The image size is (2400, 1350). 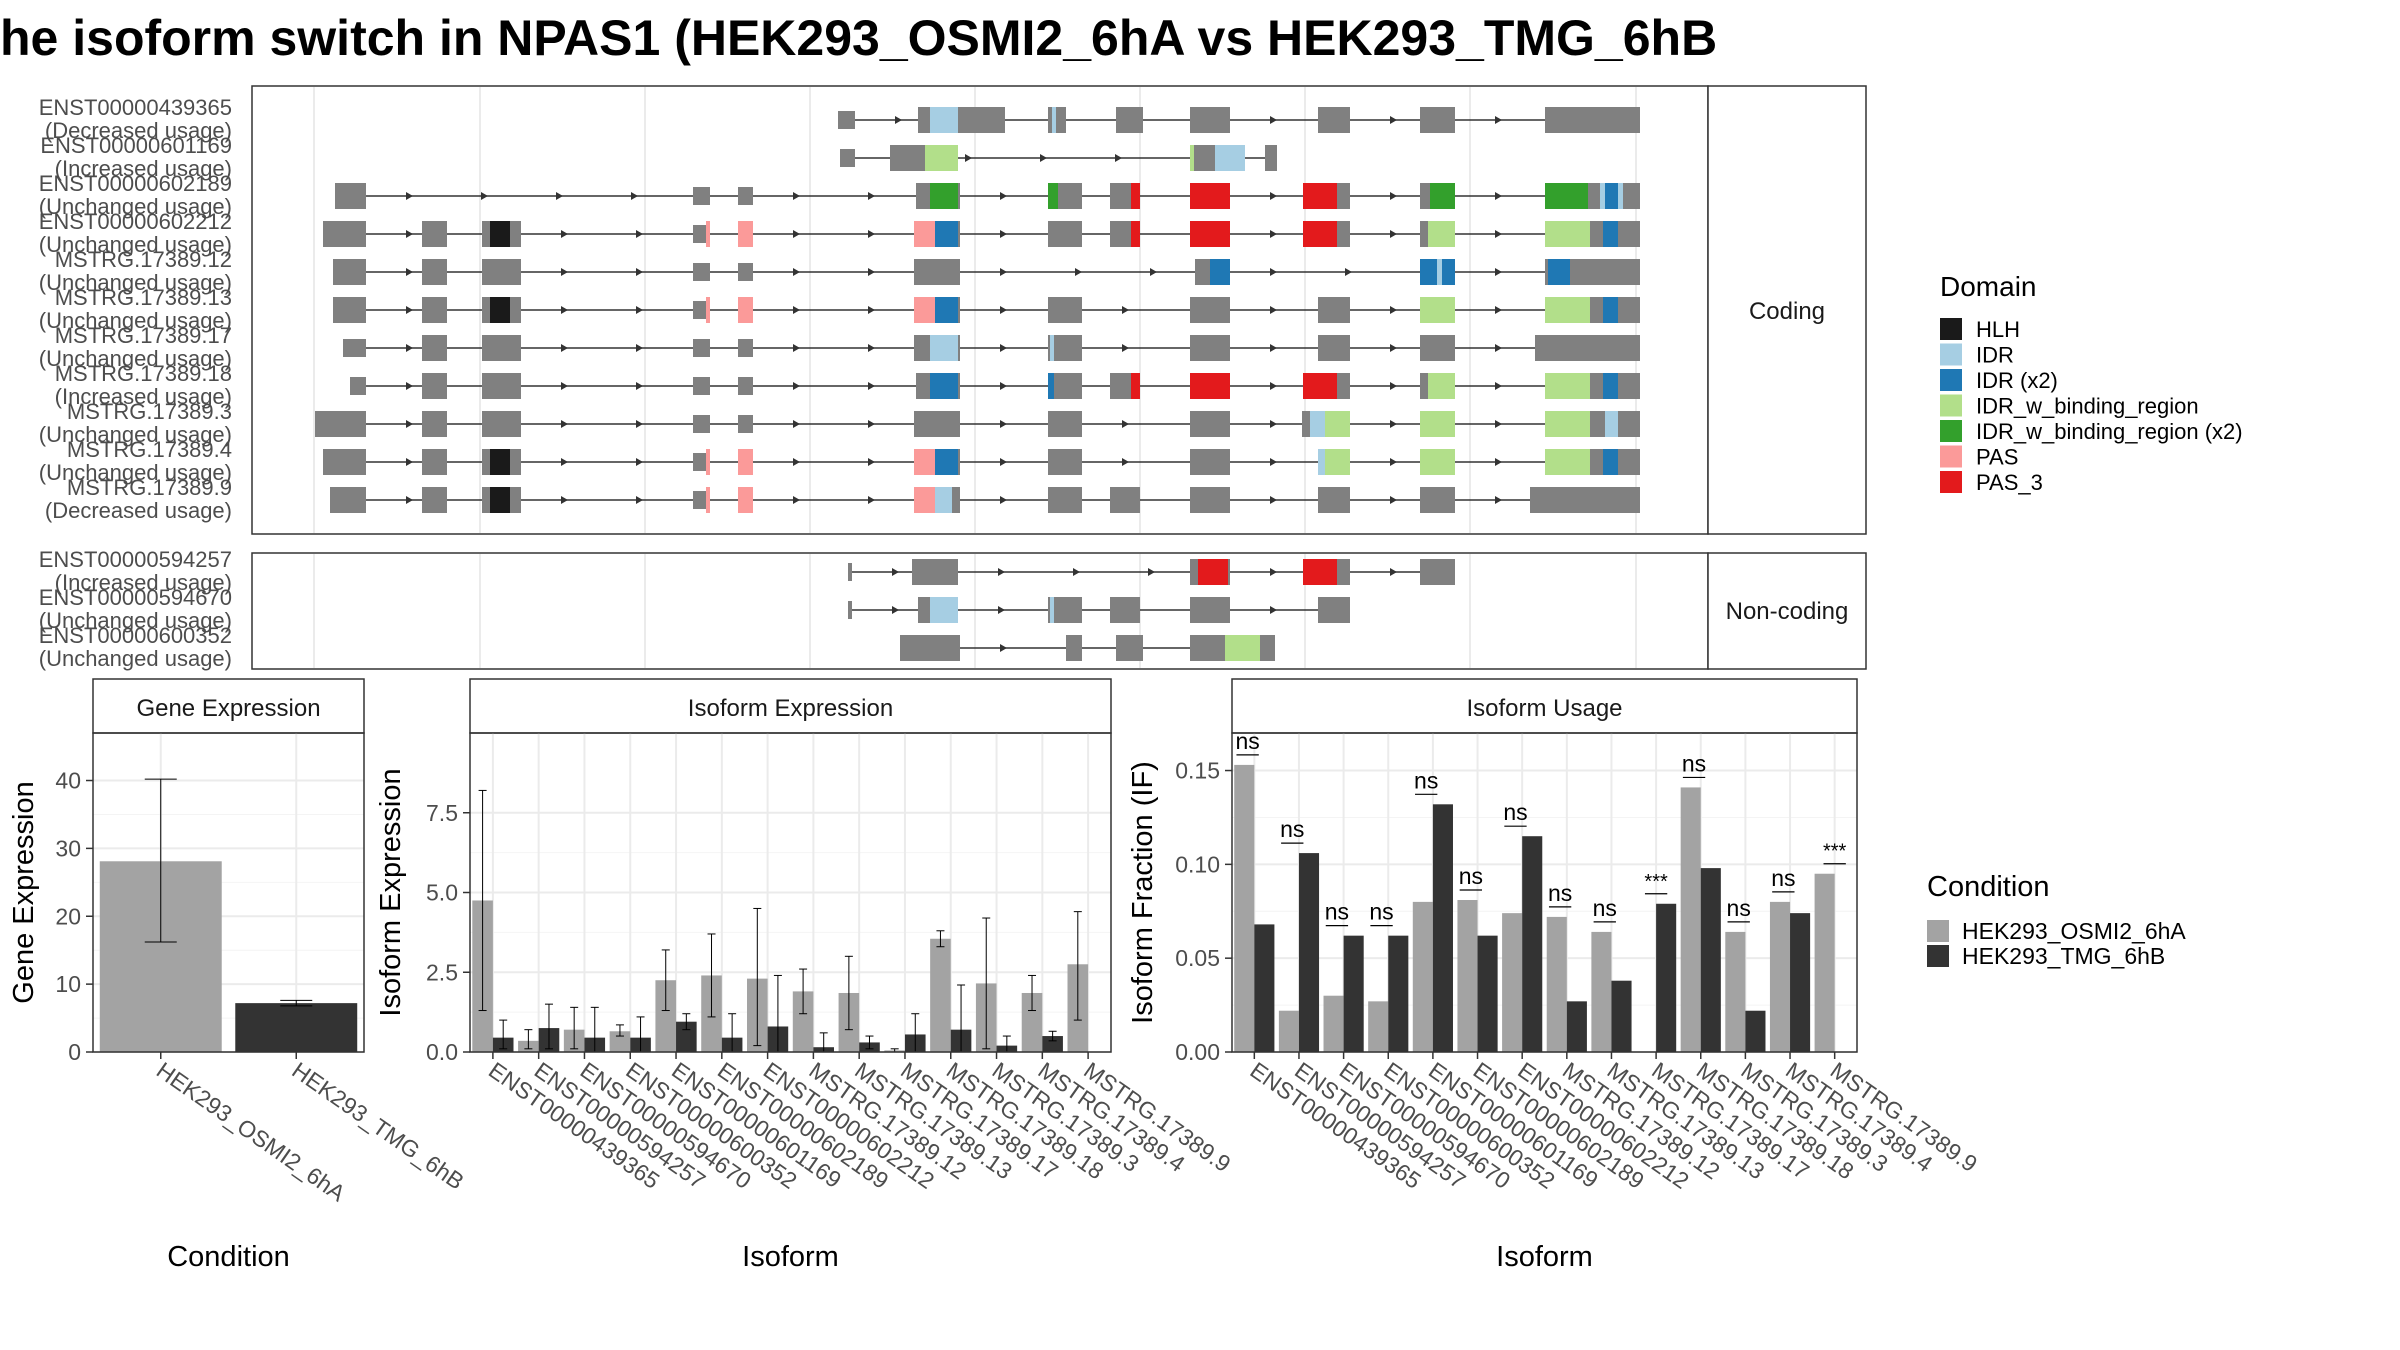 What do you see at coordinates (149, 449) in the screenshot?
I see `track-id-label: MSTRG.17389.4` at bounding box center [149, 449].